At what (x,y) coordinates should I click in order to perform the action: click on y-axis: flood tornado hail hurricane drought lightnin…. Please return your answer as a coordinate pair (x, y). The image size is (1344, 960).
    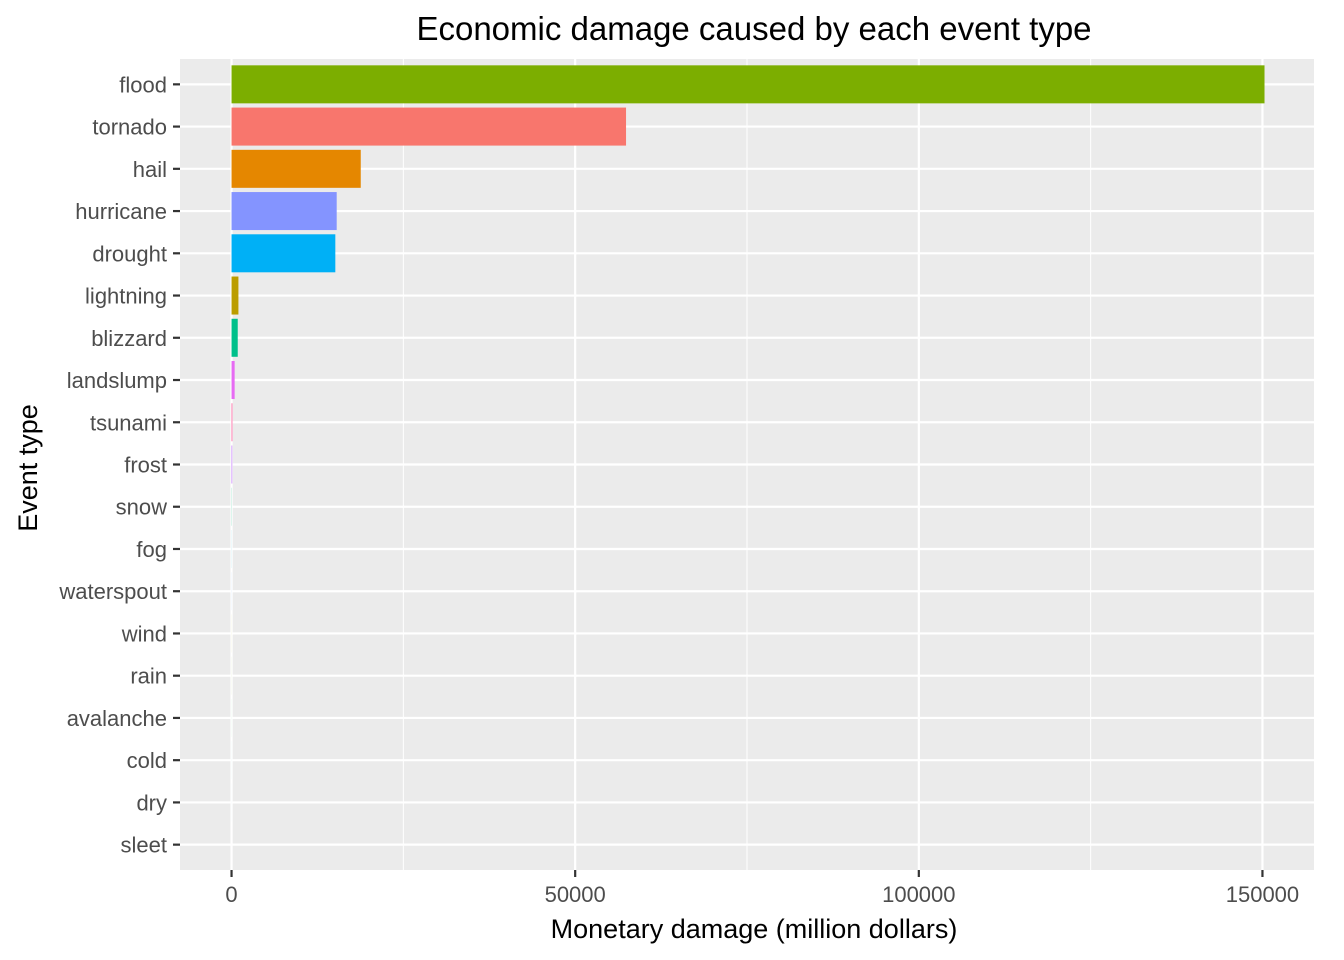
    Looking at the image, I should click on (119, 465).